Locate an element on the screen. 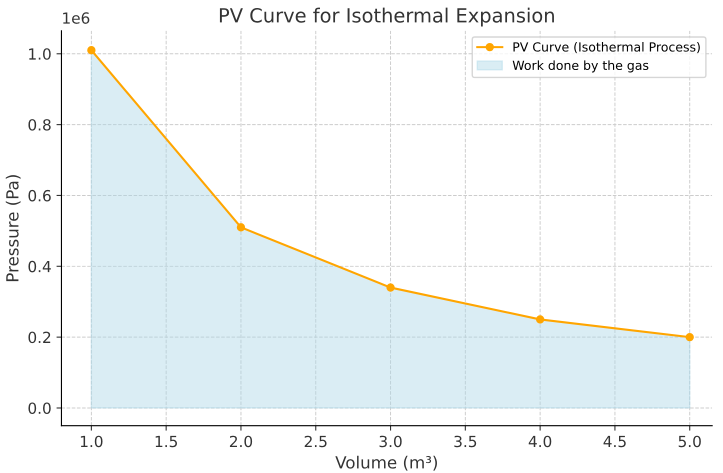 The image size is (723, 473). legend-label: PV Curve (Isothermal Process) is located at coordinates (606, 48).